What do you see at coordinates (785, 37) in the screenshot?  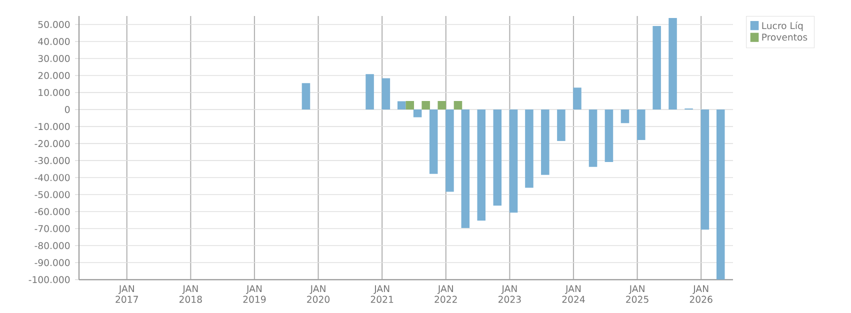 I see `legend-label: Proventos` at bounding box center [785, 37].